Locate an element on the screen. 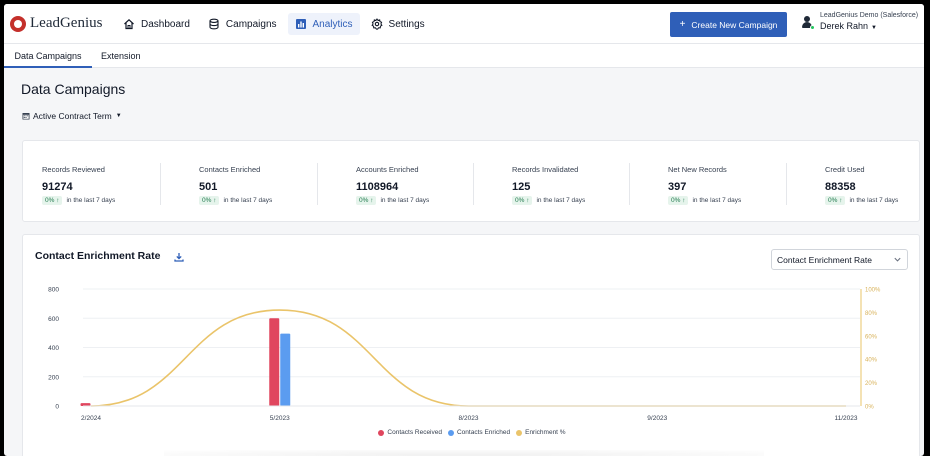 This screenshot has height=456, width=930. download-icon is located at coordinates (179, 257).